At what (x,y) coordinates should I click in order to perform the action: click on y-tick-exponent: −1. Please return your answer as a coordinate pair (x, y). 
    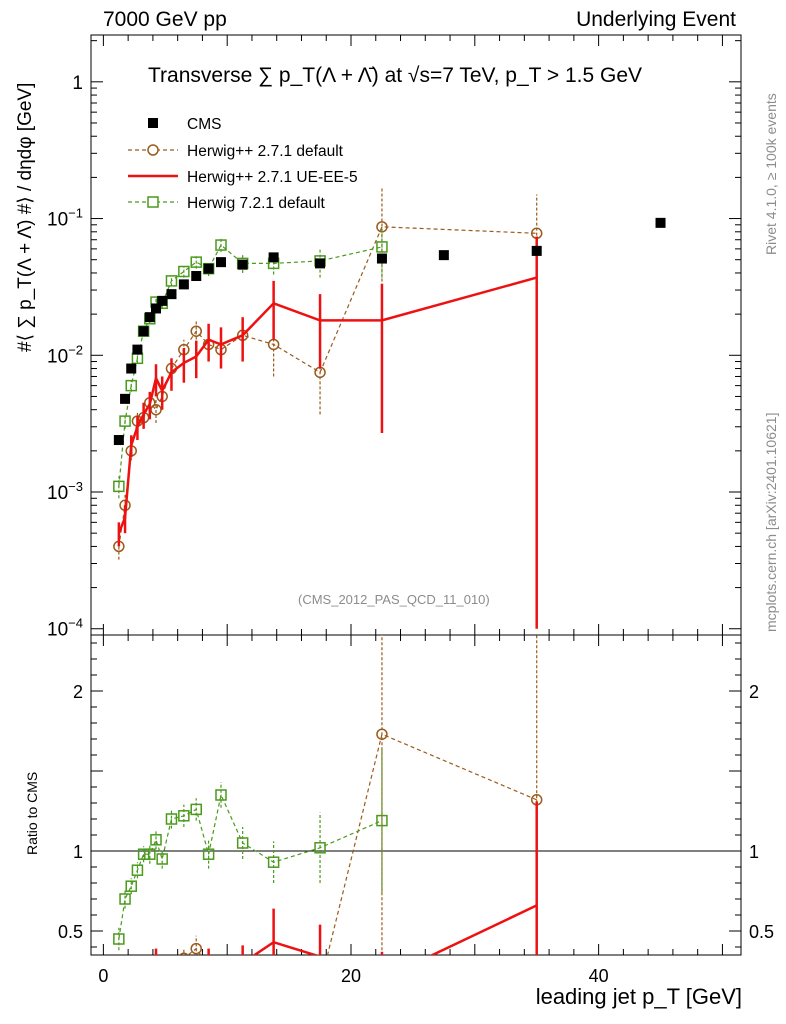
    Looking at the image, I should click on (75, 213).